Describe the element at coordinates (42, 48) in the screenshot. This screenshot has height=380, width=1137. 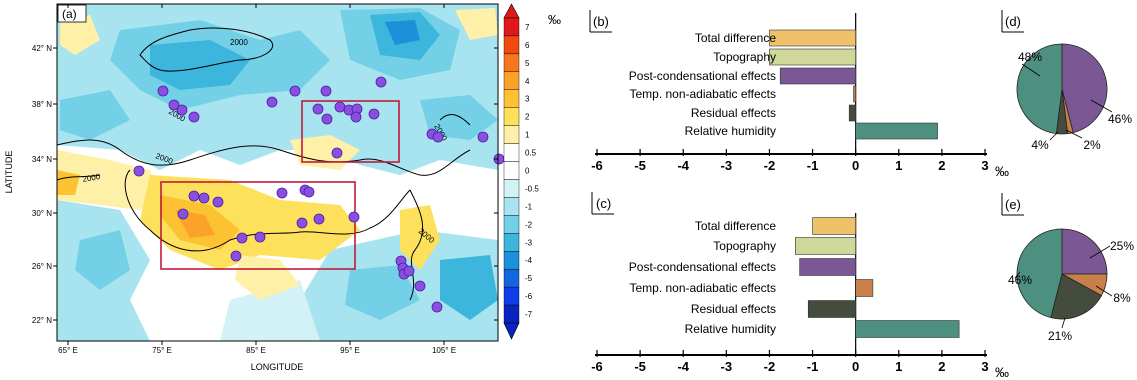
I see `y-tick-label: 42° N` at that location.